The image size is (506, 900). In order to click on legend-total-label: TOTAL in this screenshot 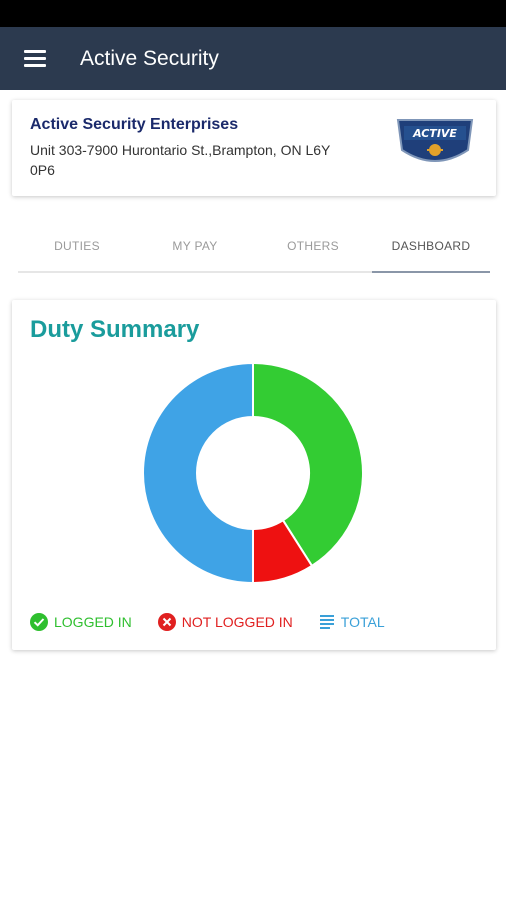, I will do `click(362, 622)`.